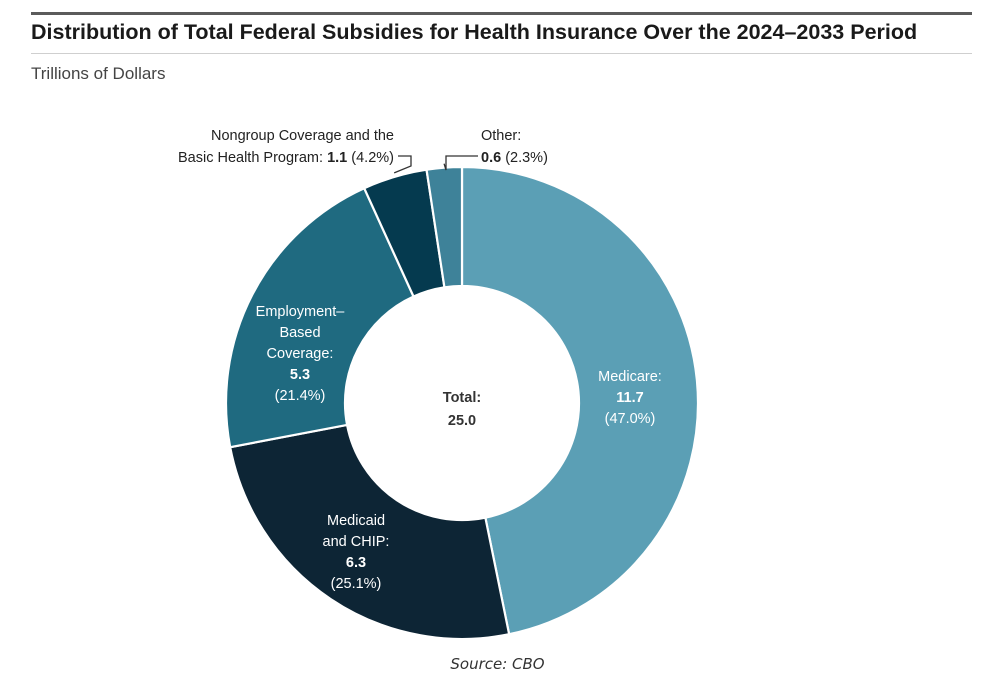 This screenshot has height=692, width=995. I want to click on slice-percent-medicare: (47.0%), so click(630, 419).